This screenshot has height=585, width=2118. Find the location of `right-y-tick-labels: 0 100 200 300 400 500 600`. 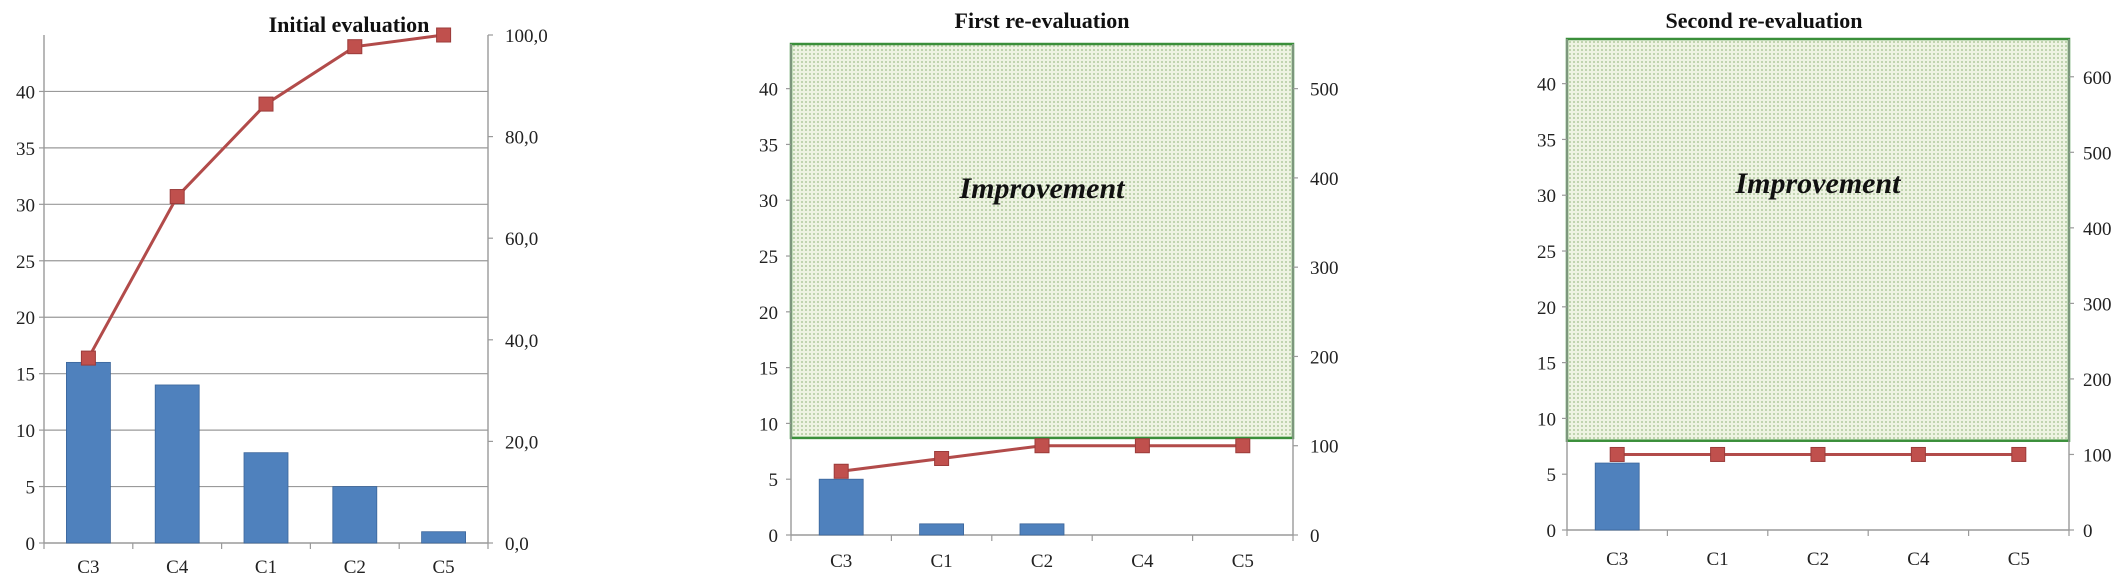

right-y-tick-labels: 0 100 200 300 400 500 600 is located at coordinates (2097, 305).